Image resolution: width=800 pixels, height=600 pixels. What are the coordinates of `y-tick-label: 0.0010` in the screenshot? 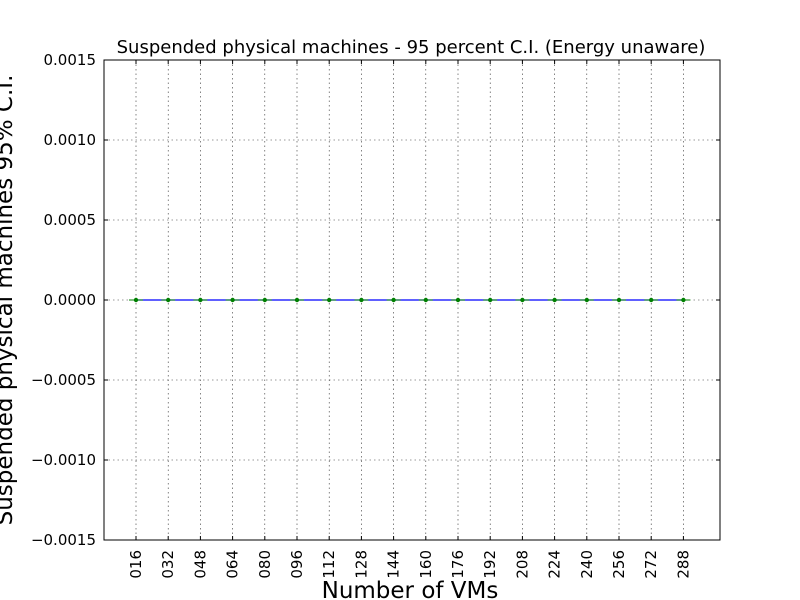 It's located at (70, 140).